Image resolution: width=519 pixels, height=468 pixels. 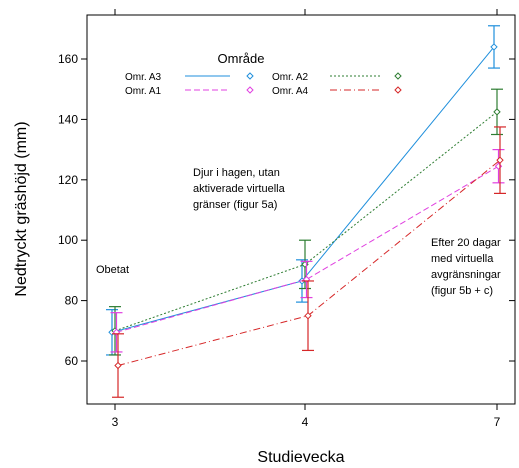 I want to click on x-tick-label: 4, so click(x=305, y=422).